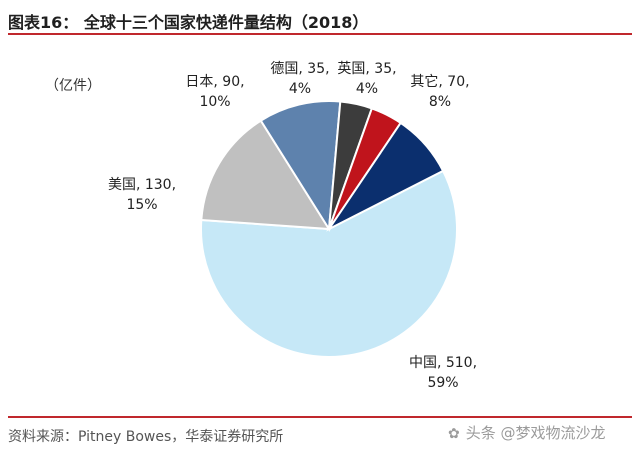 The height and width of the screenshot is (455, 640). What do you see at coordinates (320, 34) in the screenshot?
I see `top-divider` at bounding box center [320, 34].